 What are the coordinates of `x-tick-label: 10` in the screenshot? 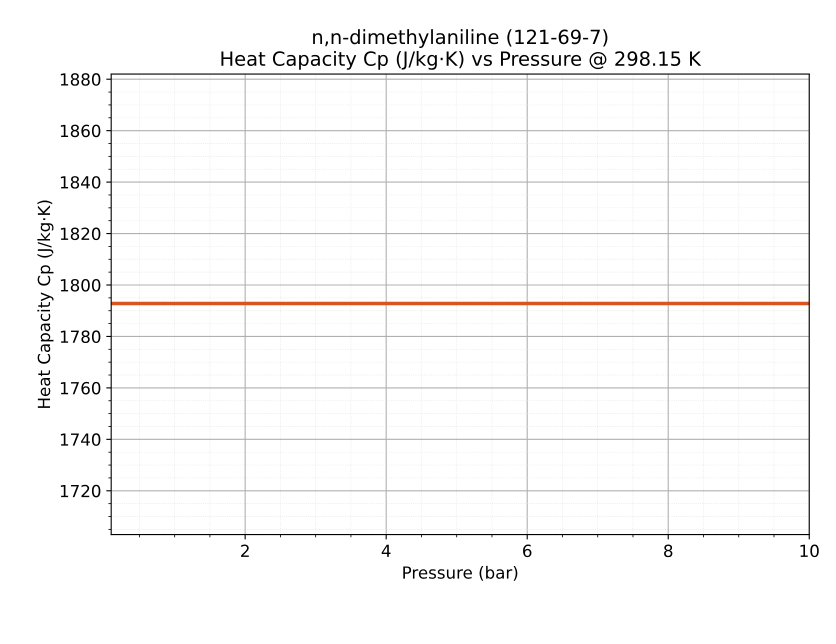 It's located at (809, 551).